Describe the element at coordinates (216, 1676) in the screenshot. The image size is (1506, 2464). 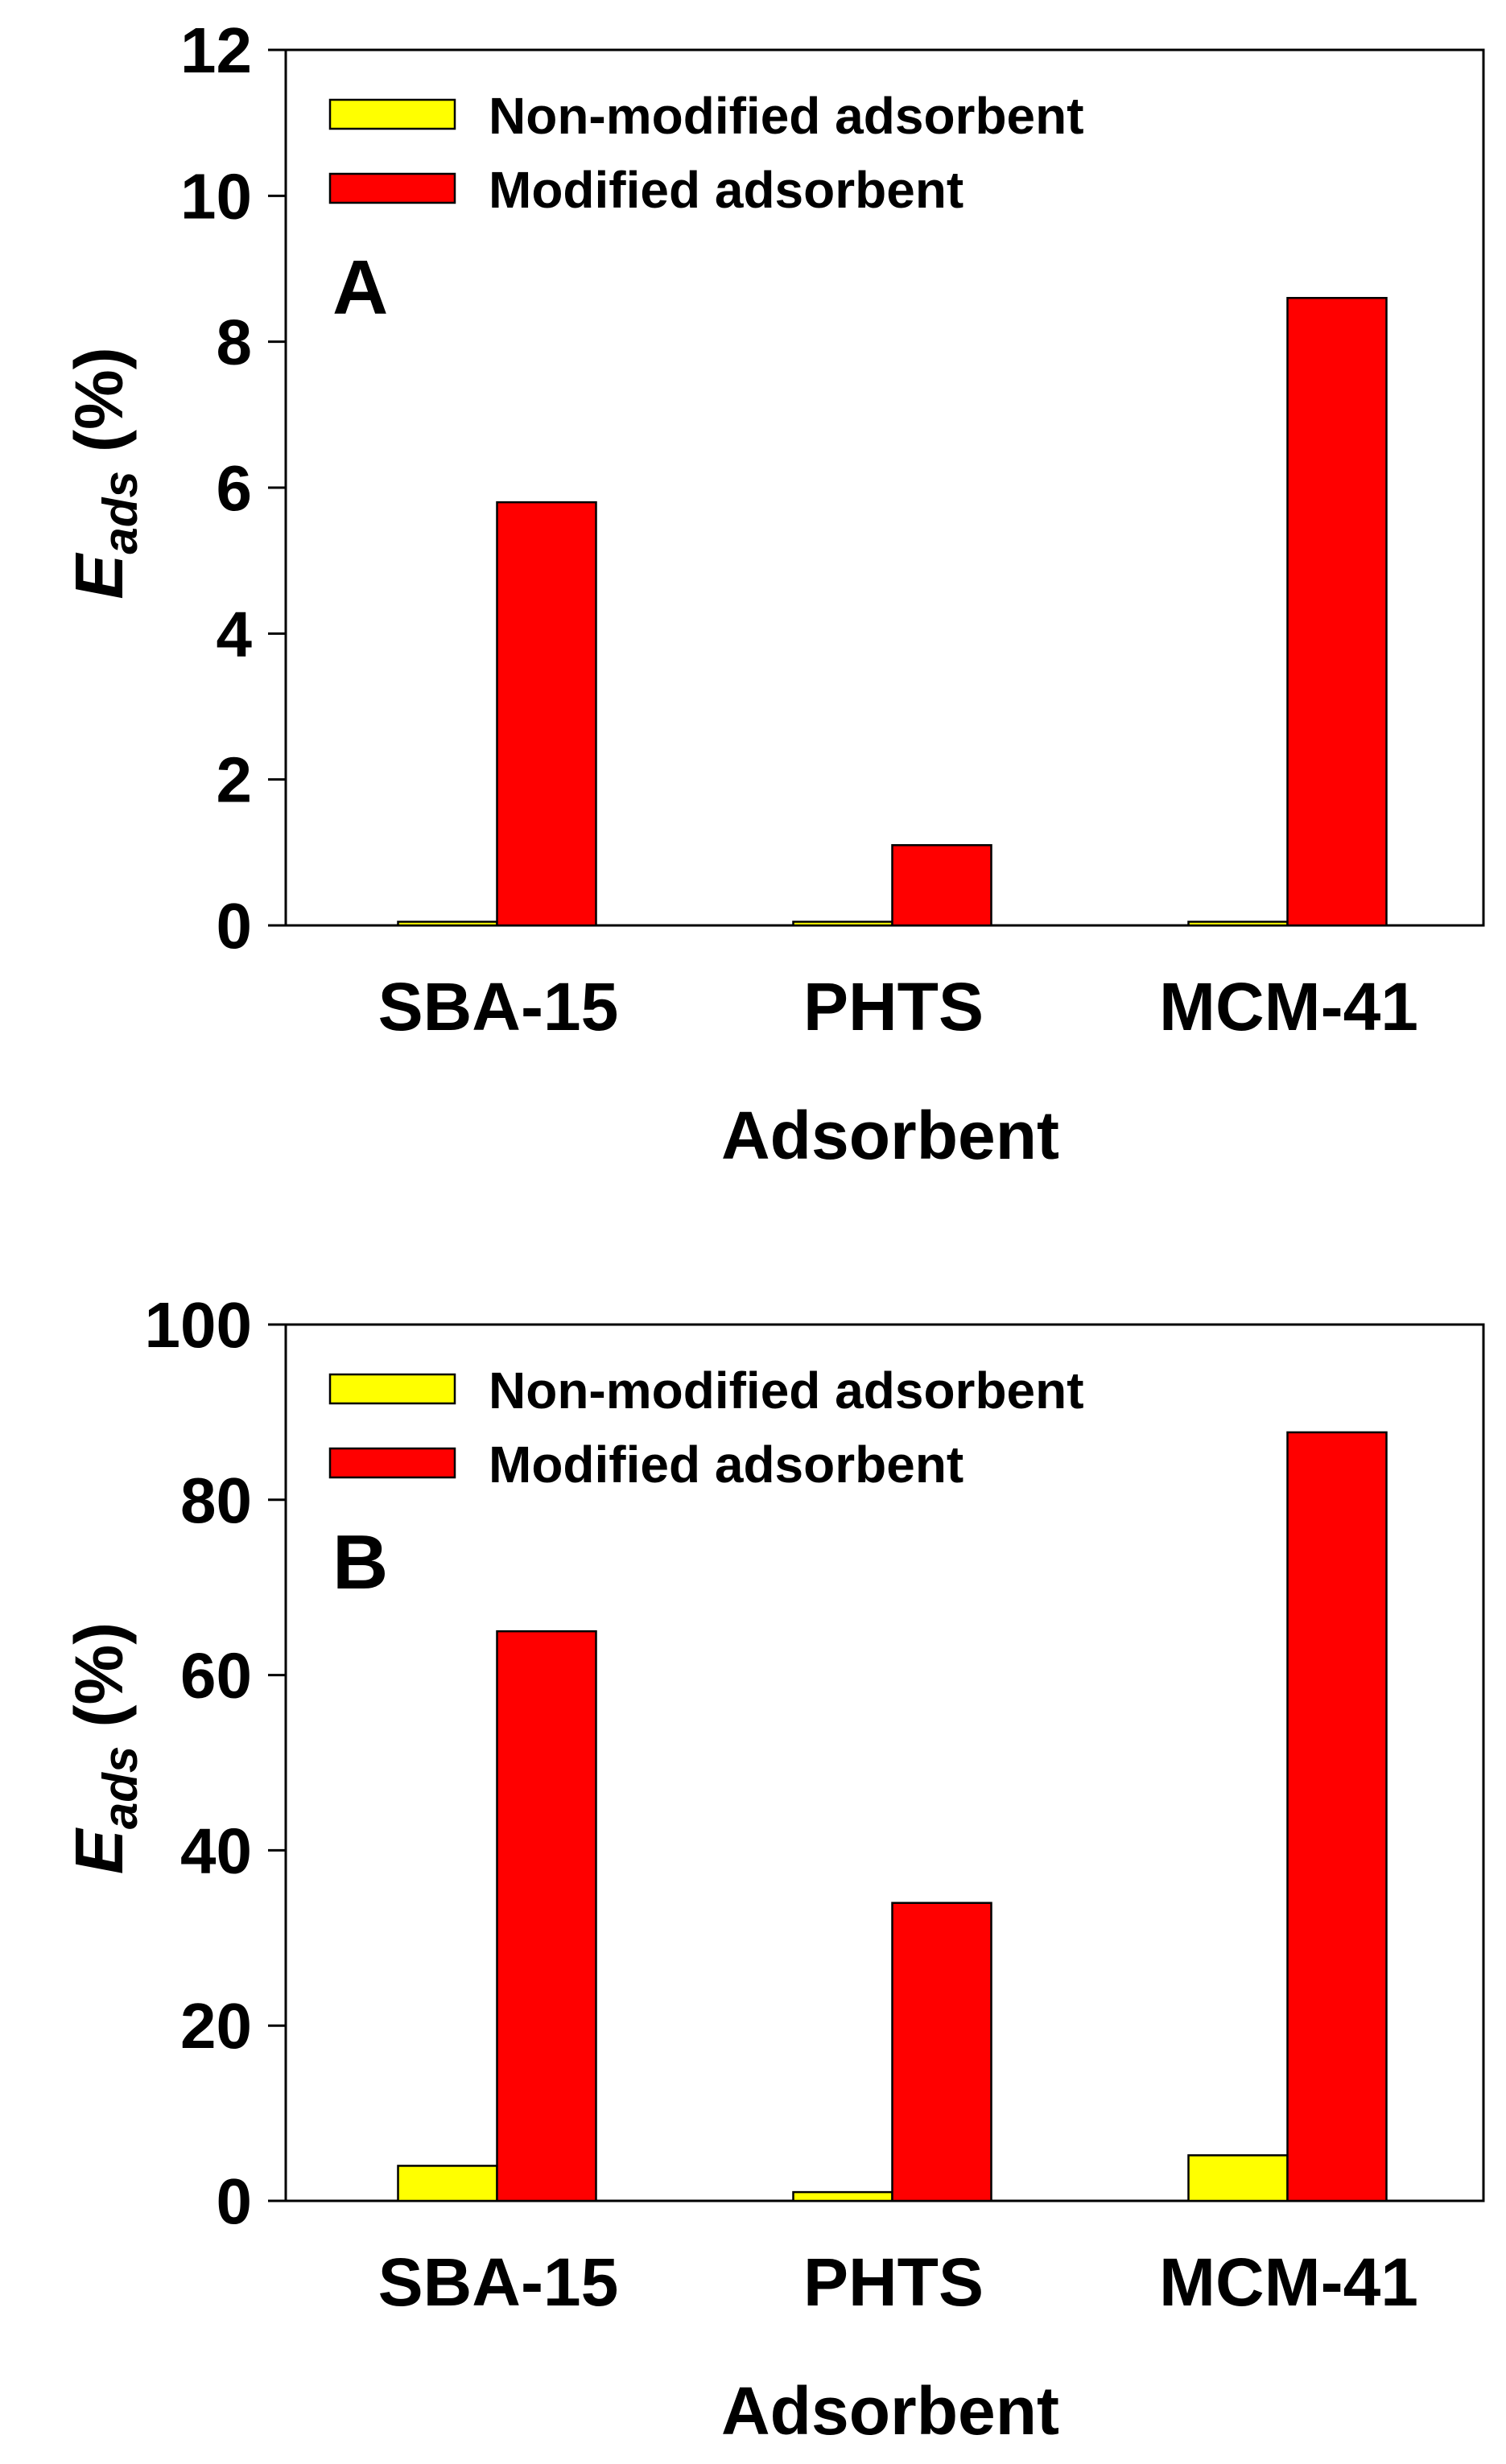
I see `y-tick-label: 60` at that location.